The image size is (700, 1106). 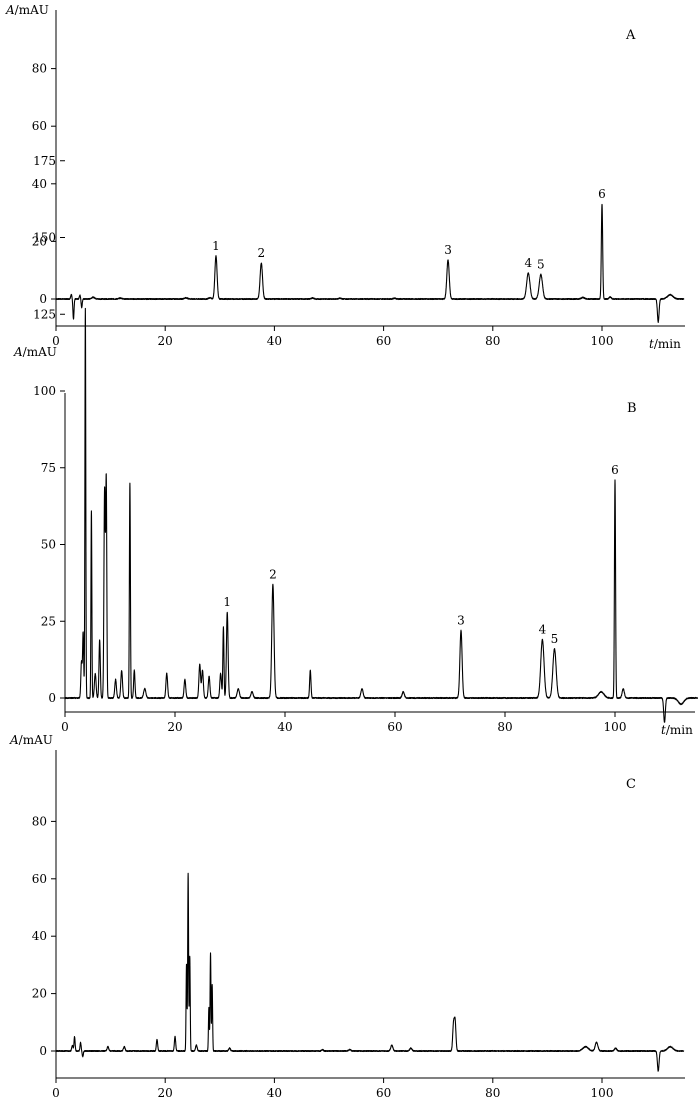 I want to click on chromatogram-trace, so click(x=370, y=263).